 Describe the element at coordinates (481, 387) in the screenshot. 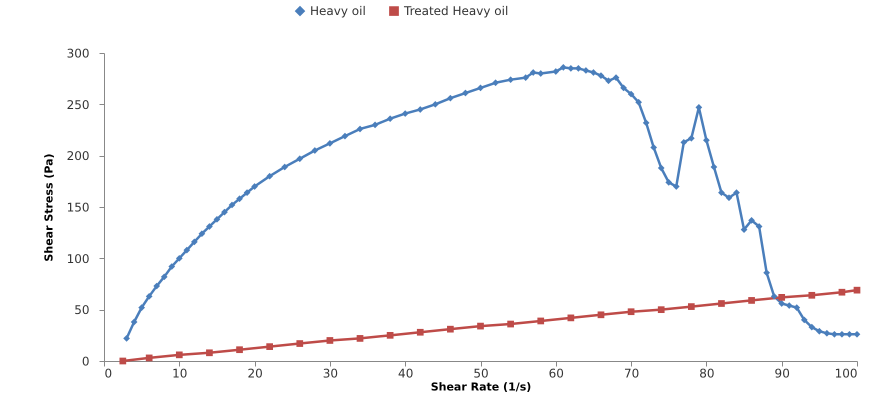

I see `x-axis-title: Shear Rate (1/s)` at that location.